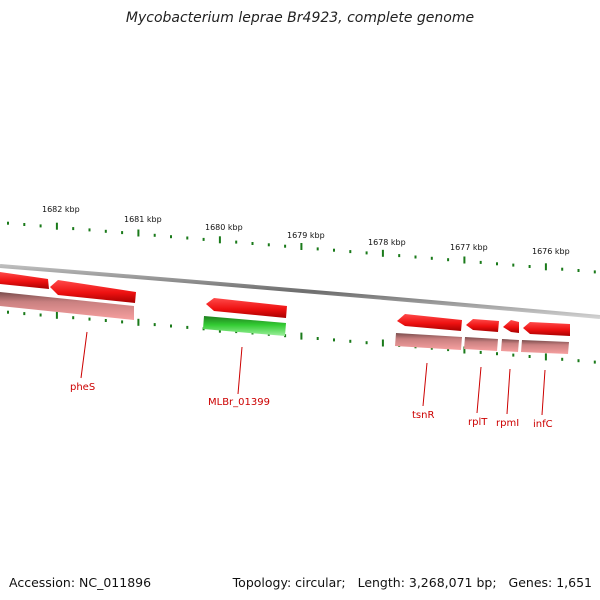  Describe the element at coordinates (550, 582) in the screenshot. I see `genes-count-label: Genes: 1,651` at that location.